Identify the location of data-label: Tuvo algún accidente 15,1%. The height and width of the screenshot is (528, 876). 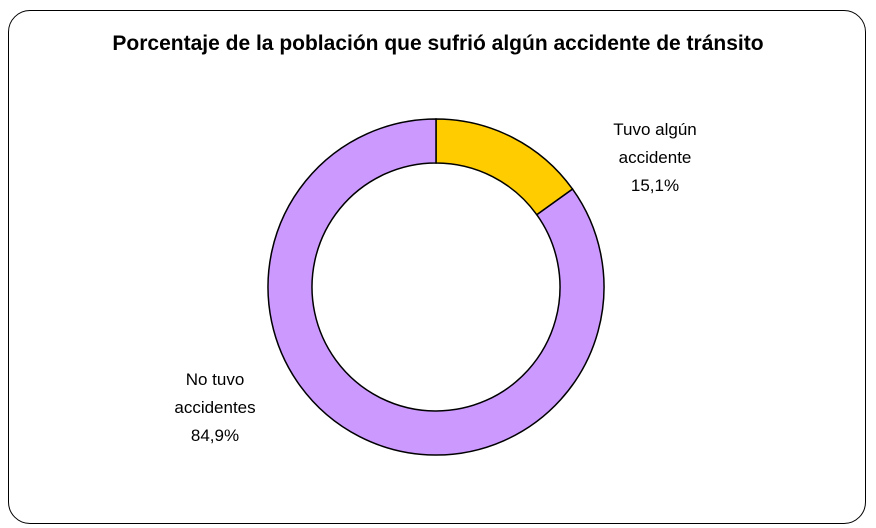
(655, 158).